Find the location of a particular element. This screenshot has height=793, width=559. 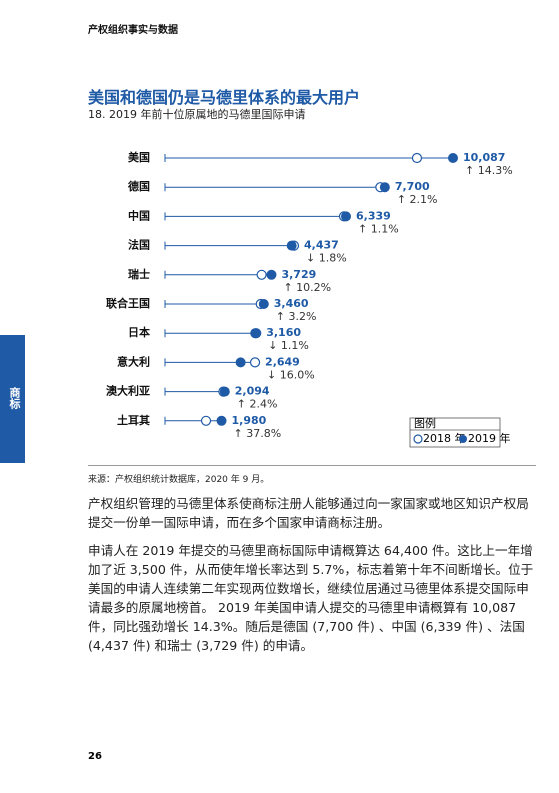

category-label: 澳大利亚 is located at coordinates (128, 391).